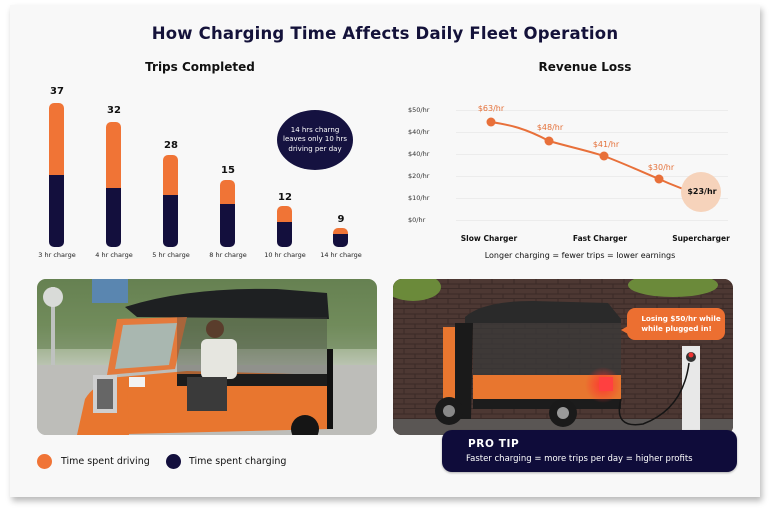 The width and height of the screenshot is (770, 508). What do you see at coordinates (285, 197) in the screenshot?
I see `bar-value: 12` at bounding box center [285, 197].